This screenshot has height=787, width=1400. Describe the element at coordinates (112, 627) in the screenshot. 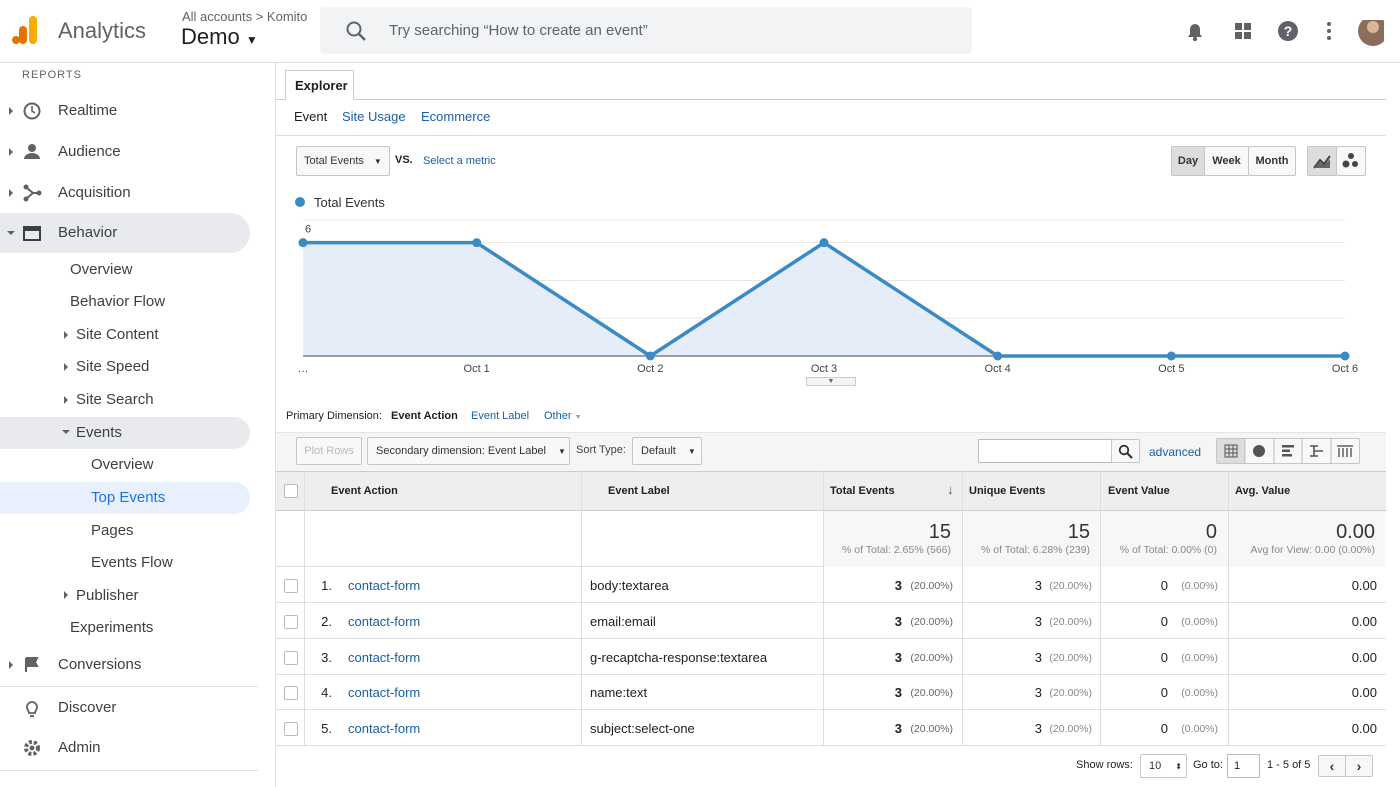

I see `nav-item: Experiments` at that location.